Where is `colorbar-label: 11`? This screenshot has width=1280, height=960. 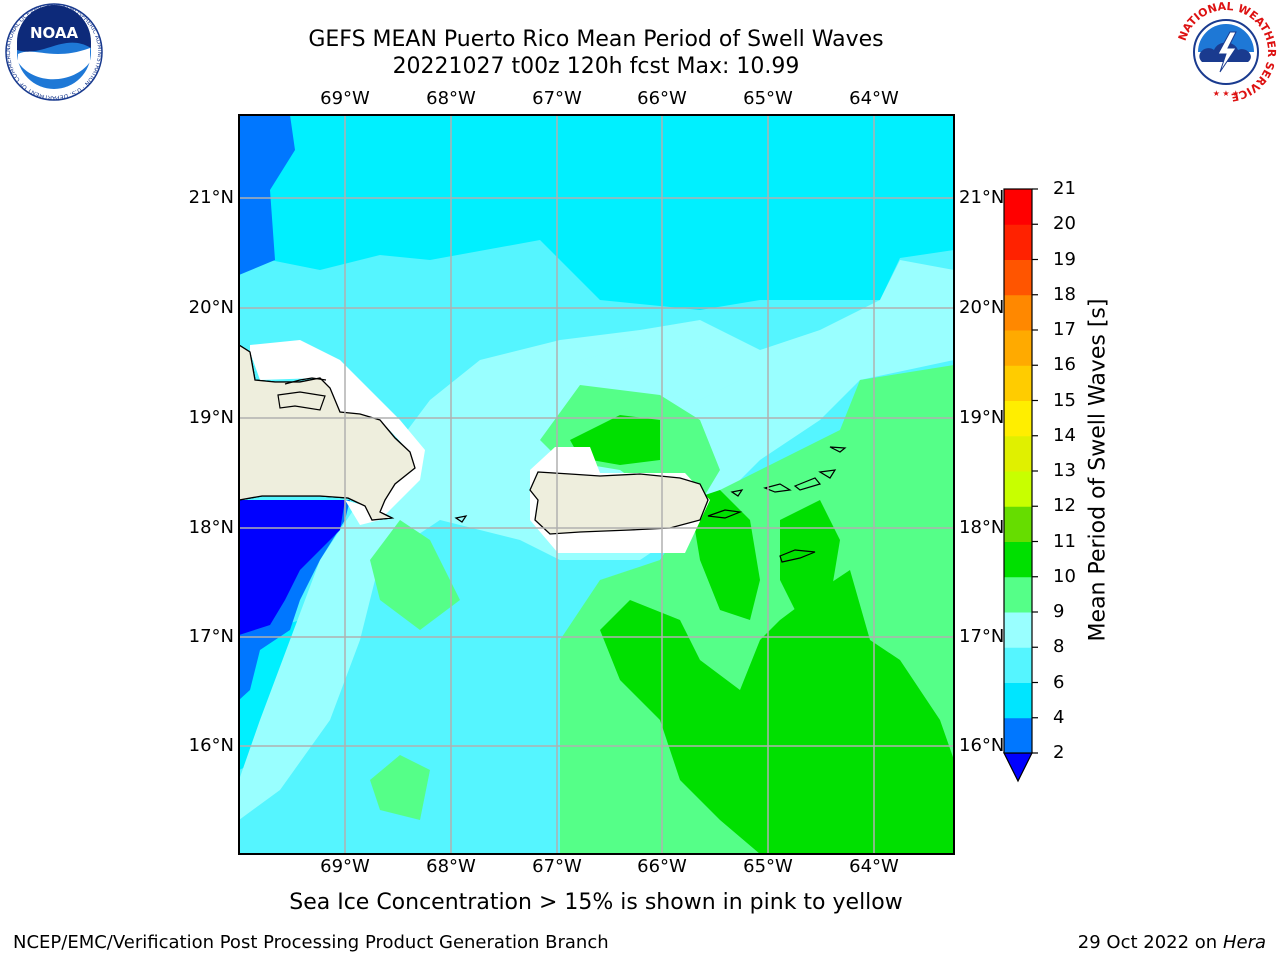 colorbar-label: 11 is located at coordinates (1064, 541).